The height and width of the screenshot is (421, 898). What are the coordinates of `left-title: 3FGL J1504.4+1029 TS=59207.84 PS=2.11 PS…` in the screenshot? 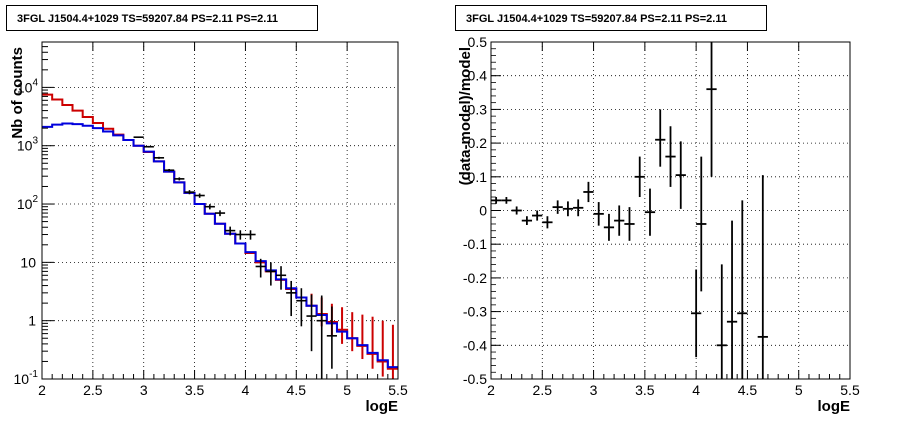 It's located at (162, 18).